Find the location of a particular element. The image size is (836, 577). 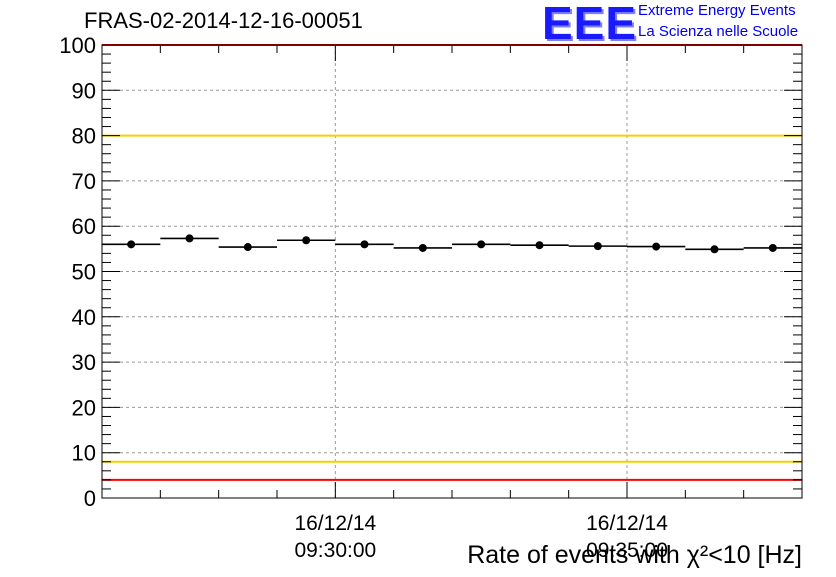

y-tick-label: 20 is located at coordinates (84, 407).